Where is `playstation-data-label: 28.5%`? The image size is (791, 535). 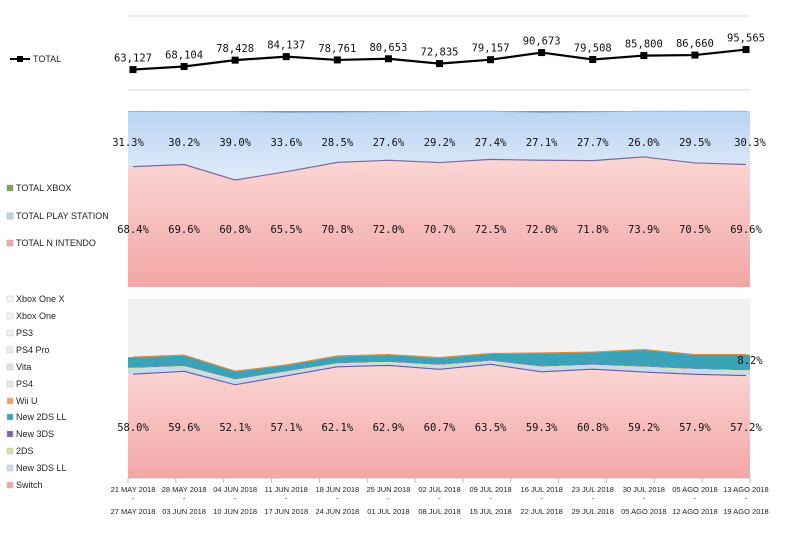 playstation-data-label: 28.5% is located at coordinates (338, 143).